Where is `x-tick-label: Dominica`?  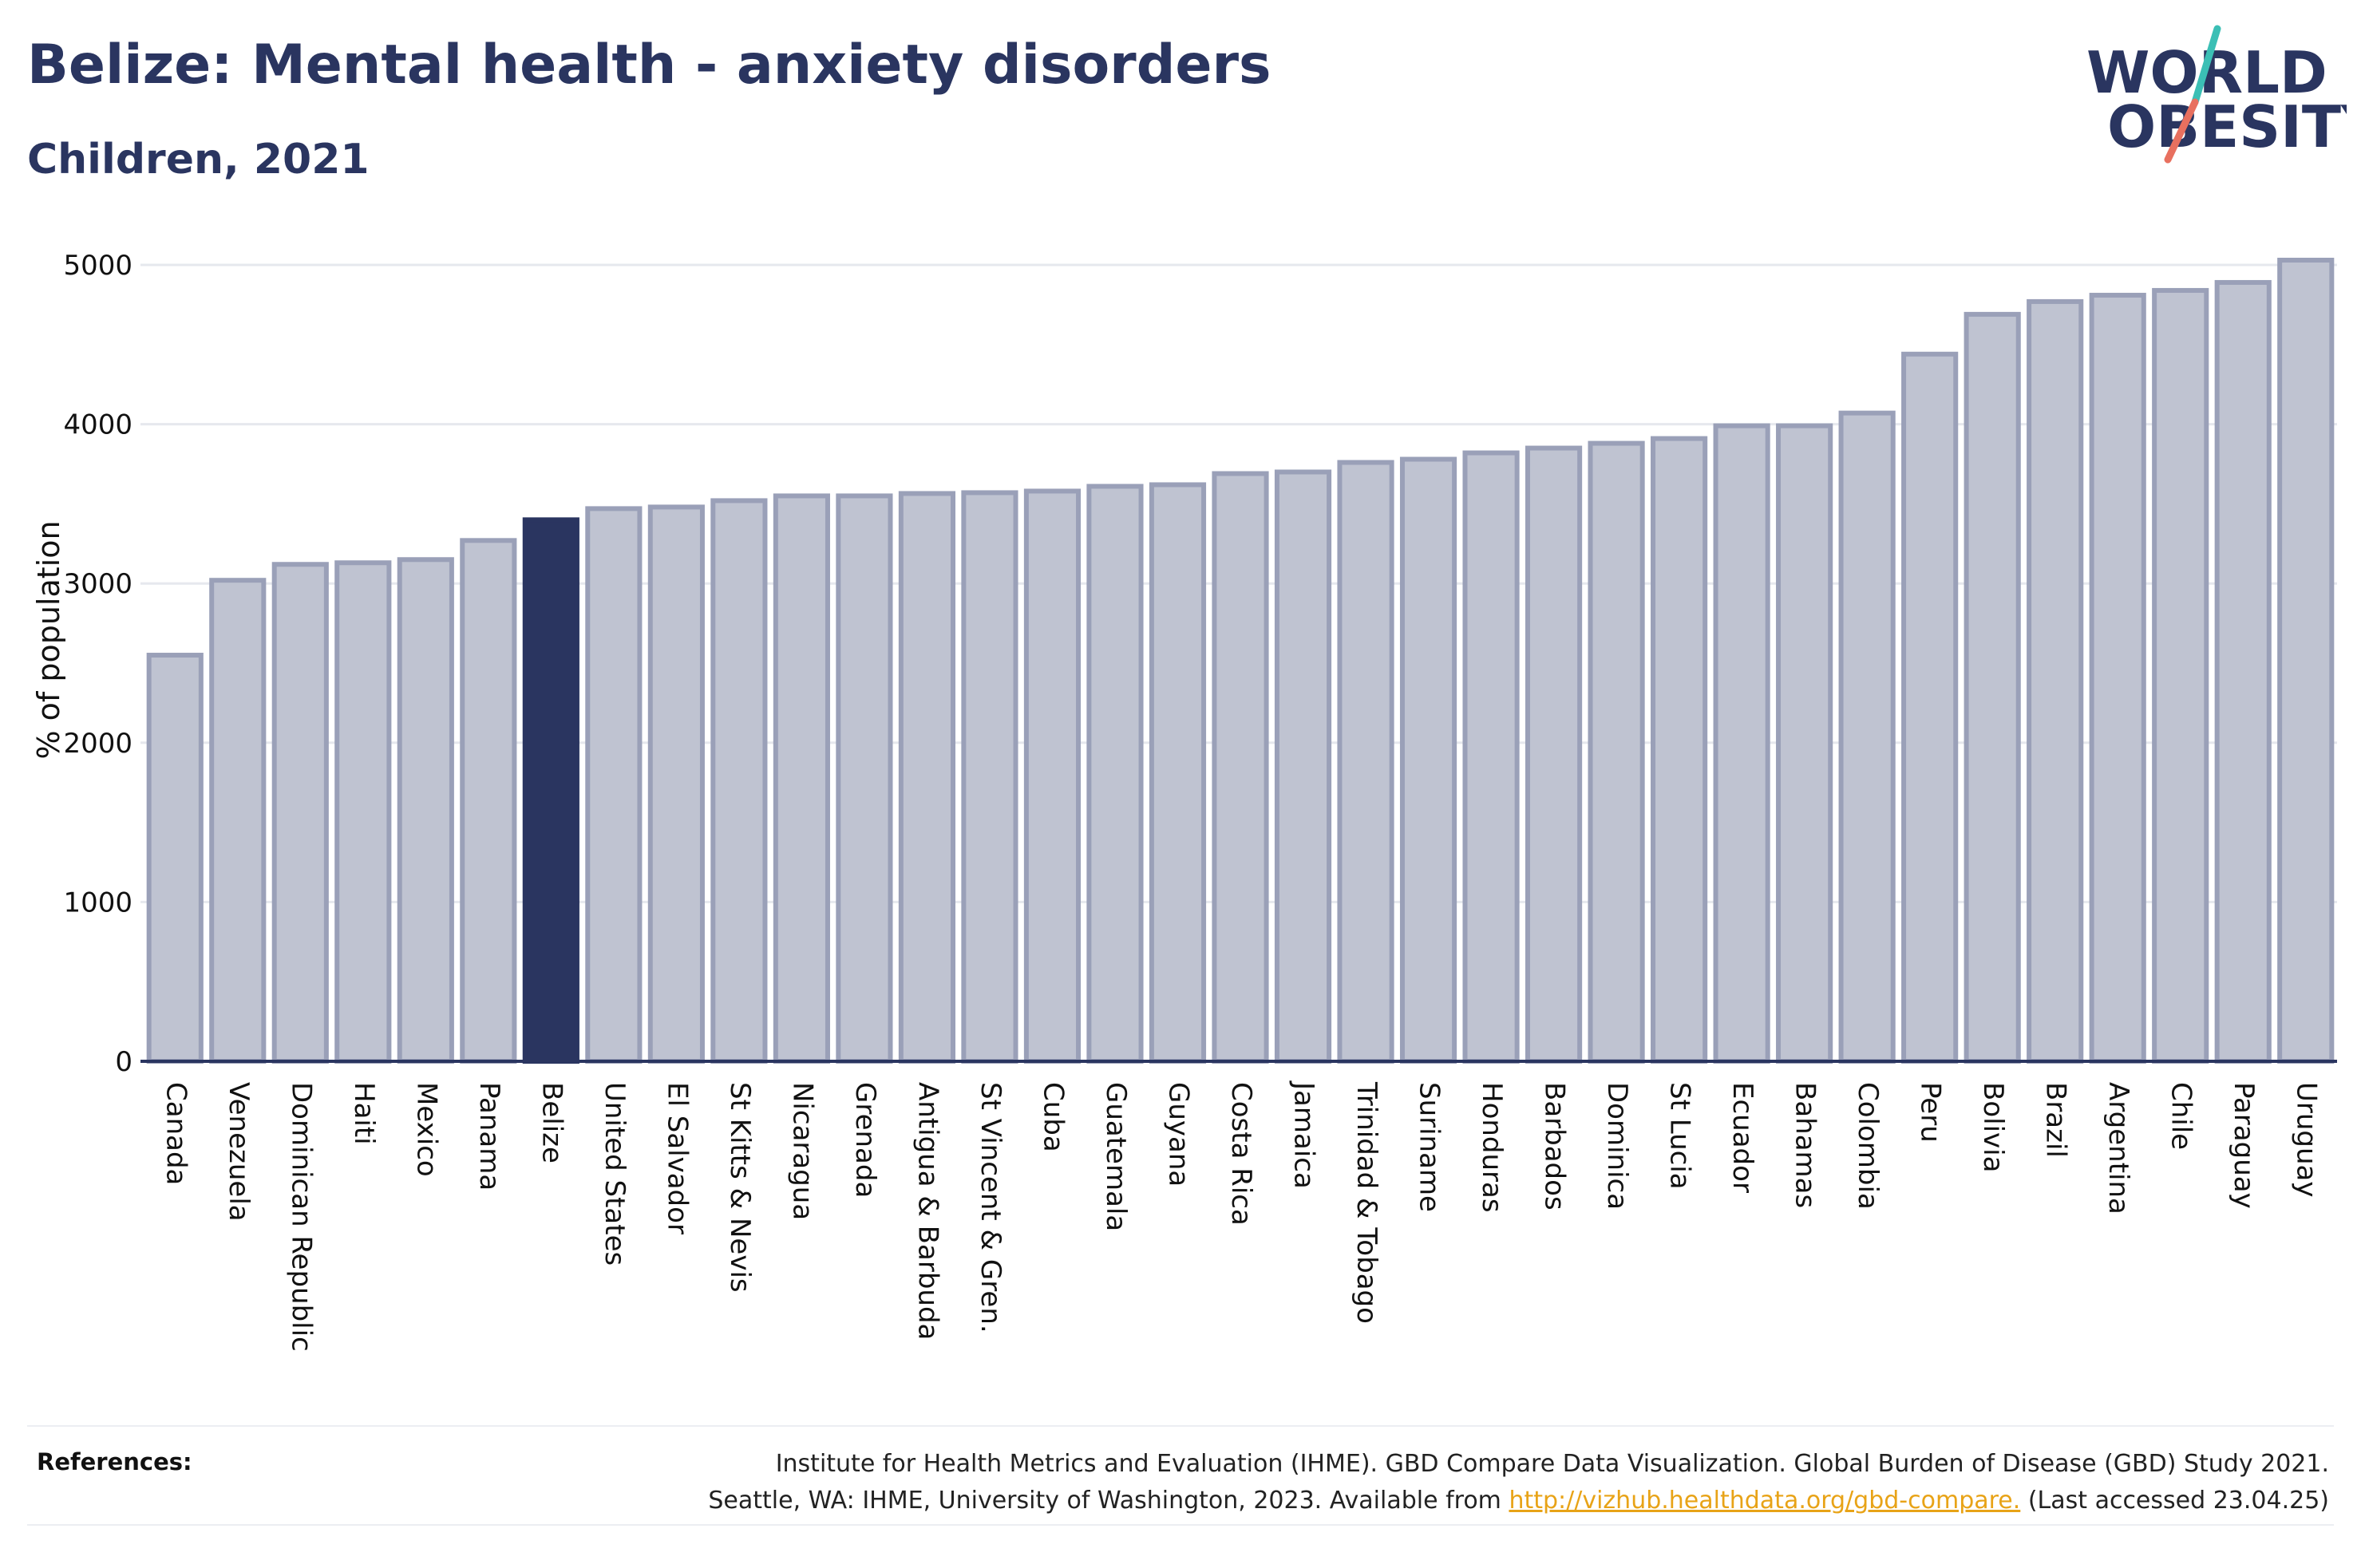
x-tick-label: Dominica is located at coordinates (1617, 1146).